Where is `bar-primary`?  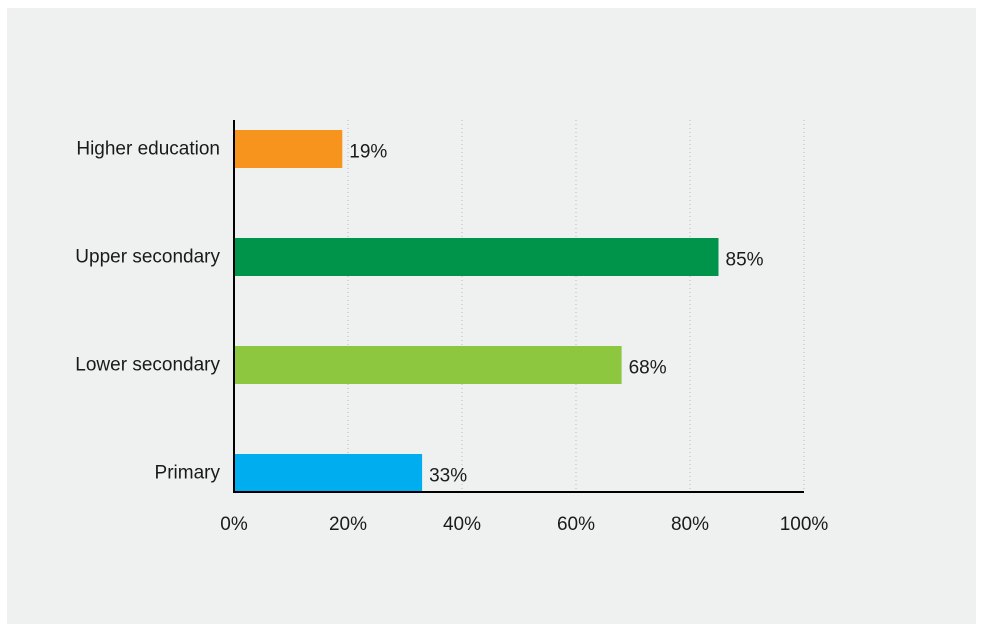 bar-primary is located at coordinates (328, 473).